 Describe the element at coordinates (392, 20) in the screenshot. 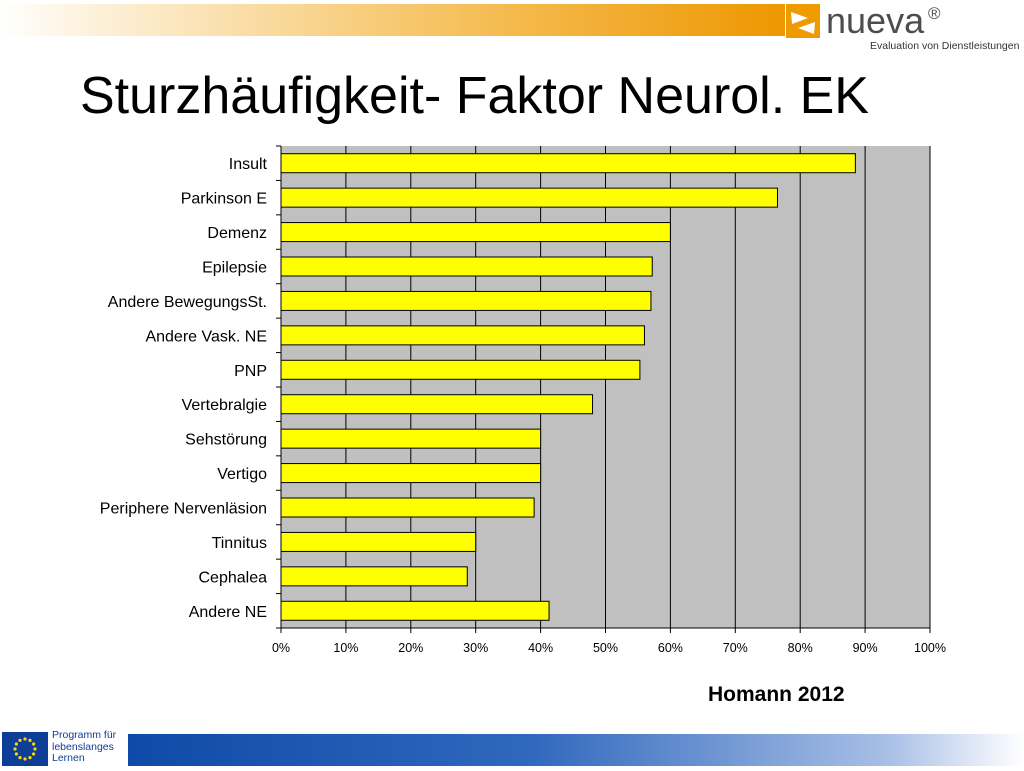

I see `top-gradient-band` at that location.